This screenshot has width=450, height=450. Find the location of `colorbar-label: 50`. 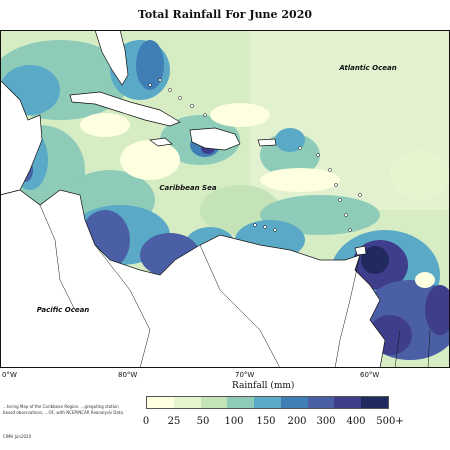

colorbar-label: 50 is located at coordinates (203, 421).